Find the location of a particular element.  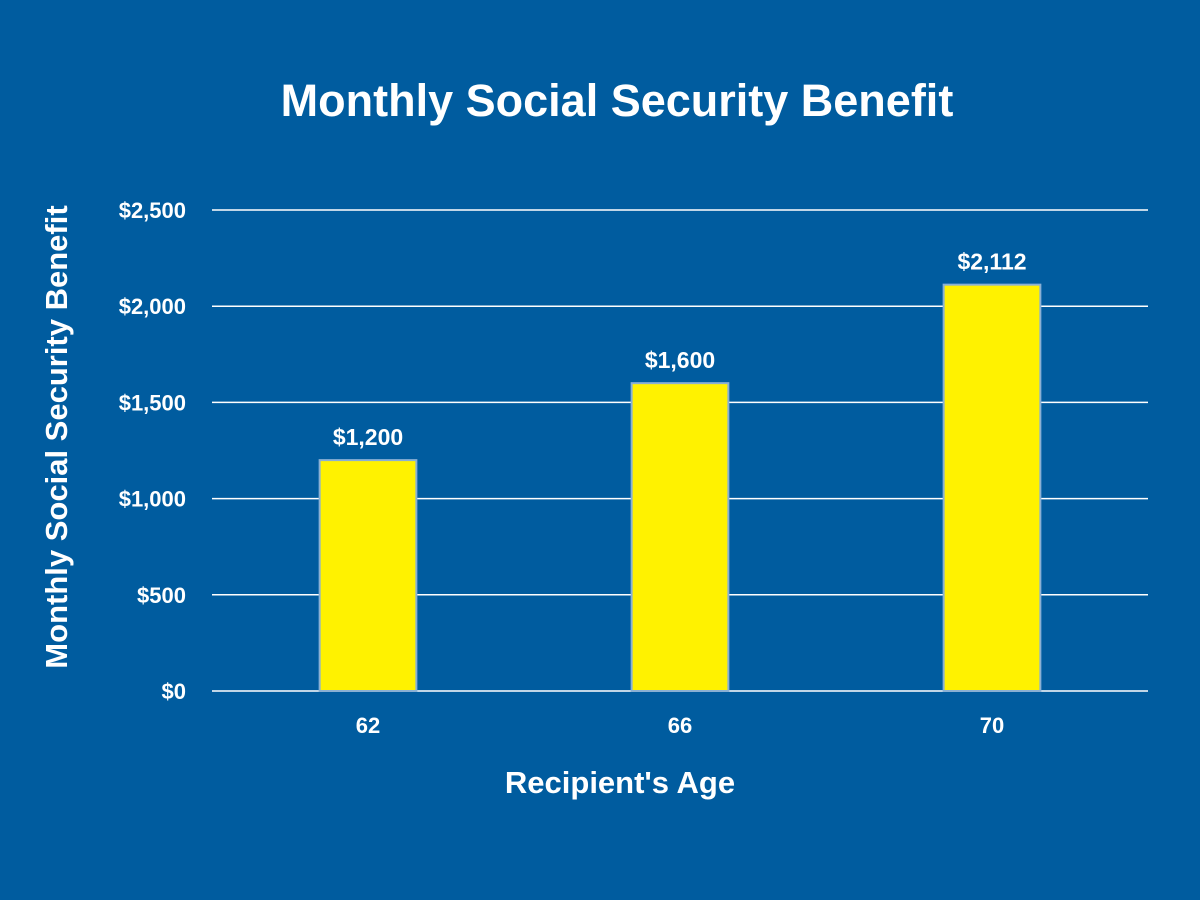

x-tick-label: 62 is located at coordinates (368, 725).